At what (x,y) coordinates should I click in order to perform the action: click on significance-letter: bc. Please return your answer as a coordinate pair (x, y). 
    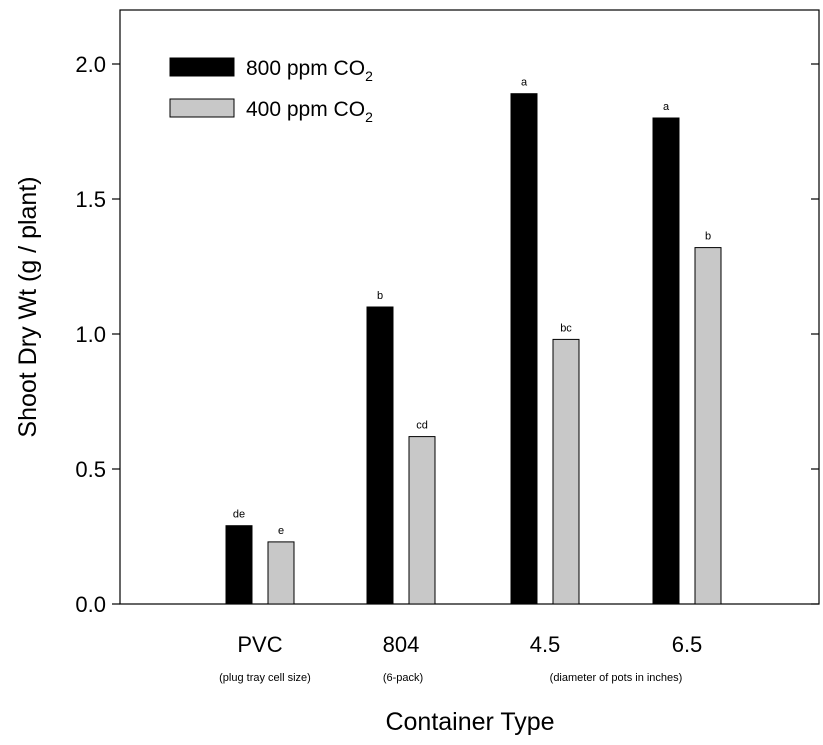
    Looking at the image, I should click on (566, 328).